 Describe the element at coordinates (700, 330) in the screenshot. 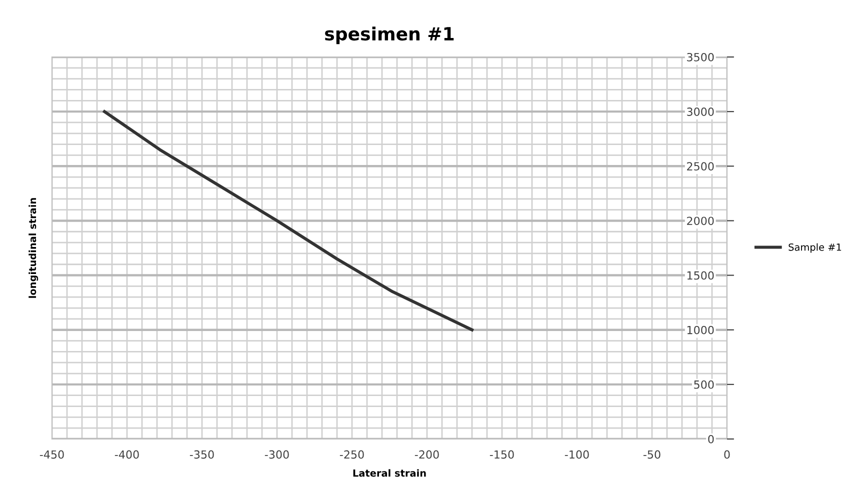

I see `y-tick-label: 1000` at that location.